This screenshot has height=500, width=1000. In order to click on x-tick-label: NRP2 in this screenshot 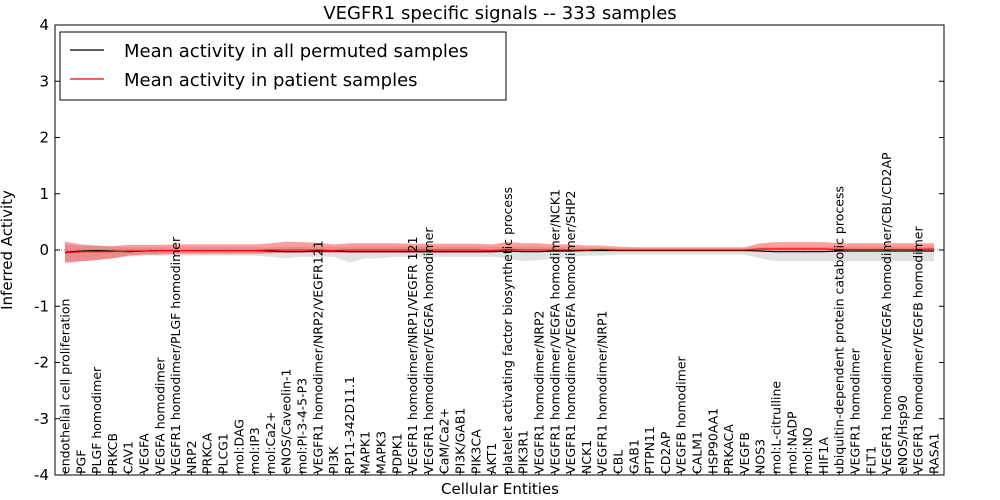, I will do `click(191, 457)`.